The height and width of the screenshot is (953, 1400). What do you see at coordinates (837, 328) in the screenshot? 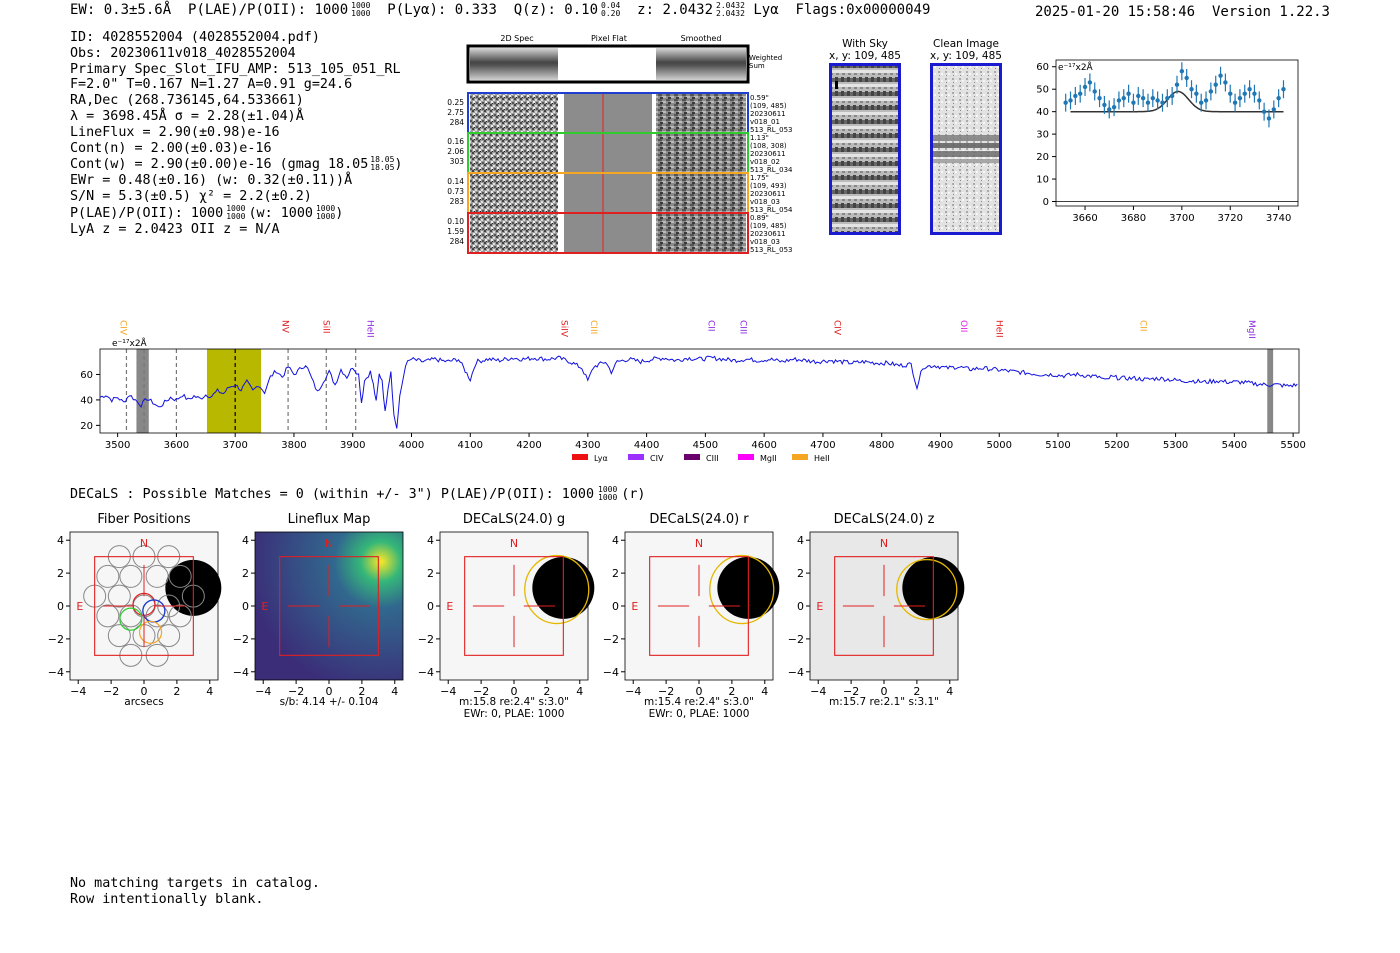
I see `spectral-line-marker: CIV` at bounding box center [837, 328].